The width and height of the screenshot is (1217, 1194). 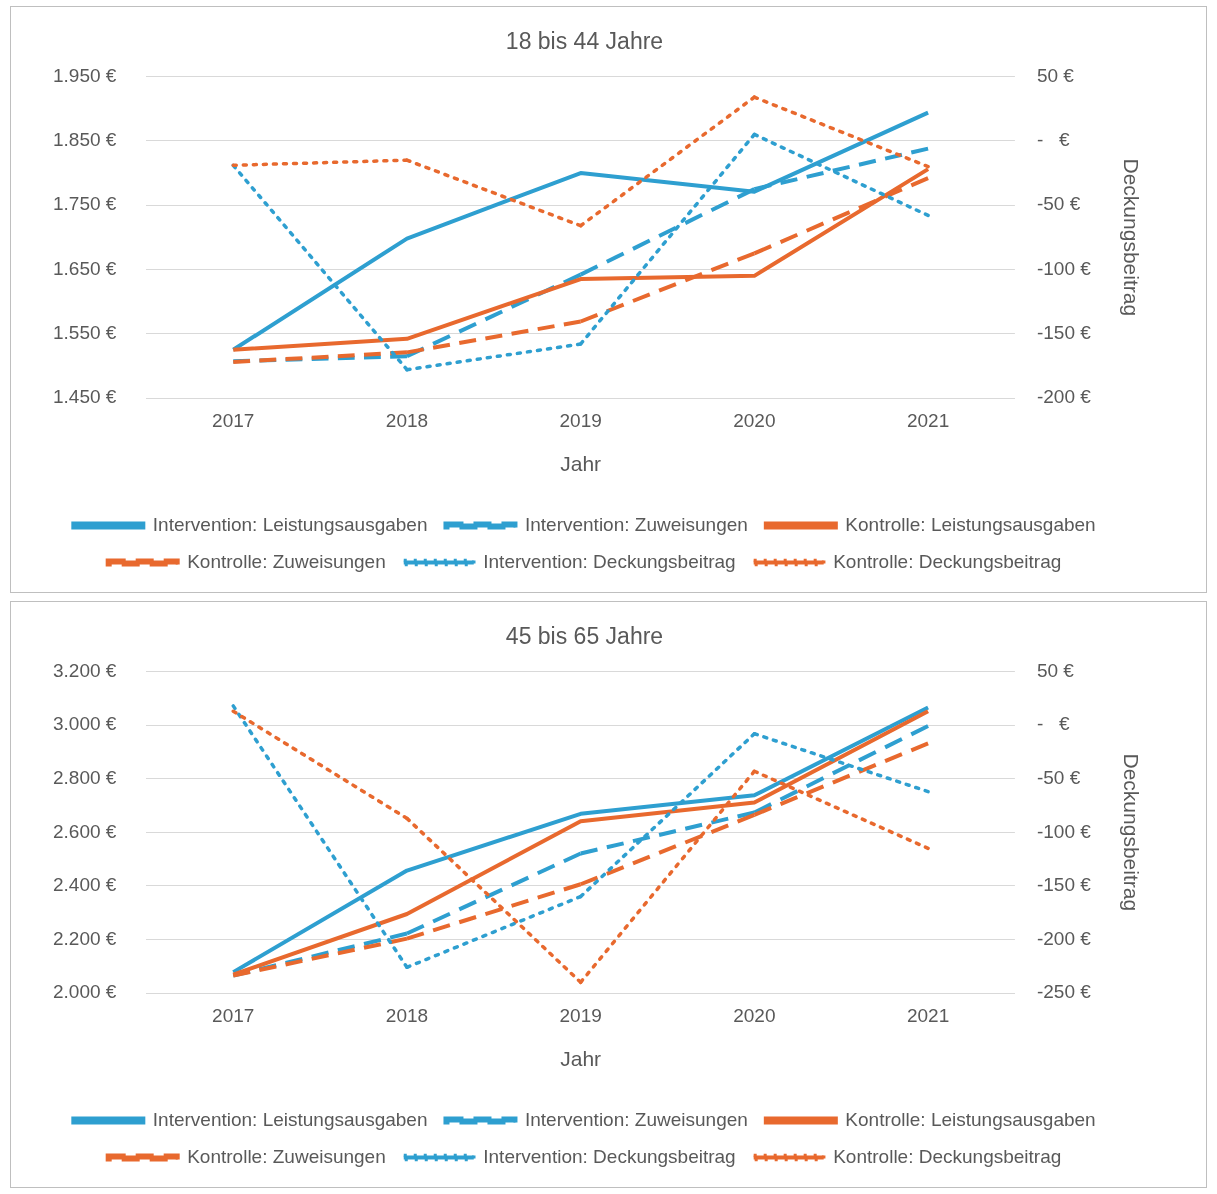 What do you see at coordinates (584, 636) in the screenshot?
I see `chart-title: 45 bis 65 Jahre` at bounding box center [584, 636].